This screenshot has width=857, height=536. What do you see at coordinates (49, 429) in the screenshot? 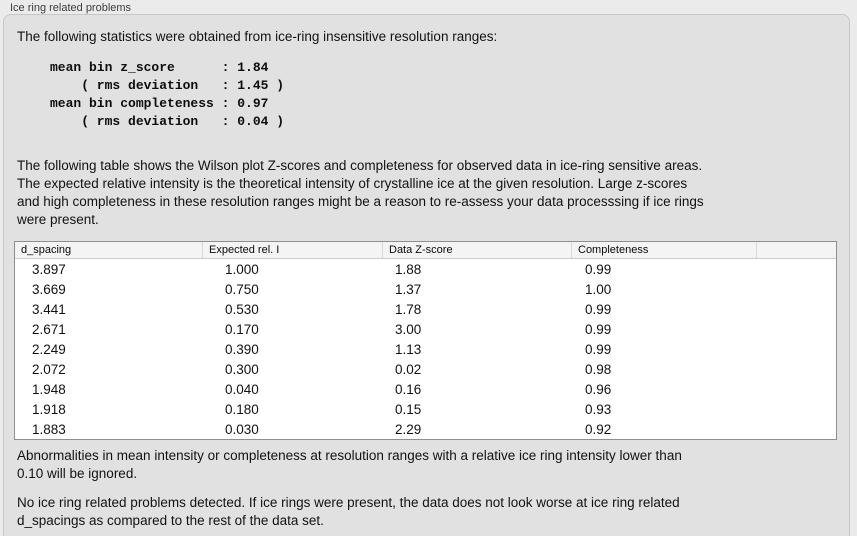
I see `cell-d-spacing: 1.883` at bounding box center [49, 429].